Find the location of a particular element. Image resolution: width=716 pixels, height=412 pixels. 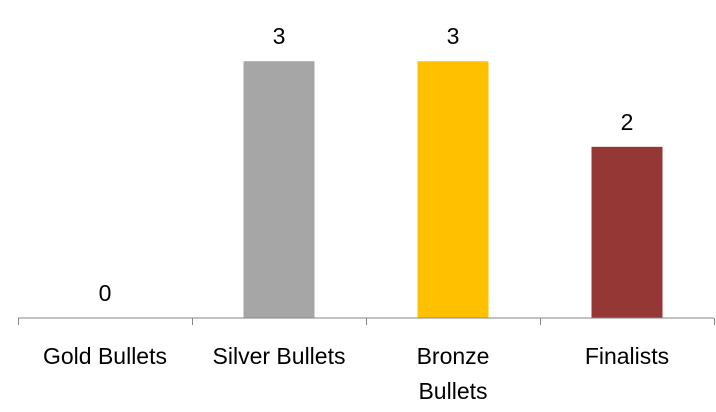

data-label-finalists: 2 is located at coordinates (627, 122).